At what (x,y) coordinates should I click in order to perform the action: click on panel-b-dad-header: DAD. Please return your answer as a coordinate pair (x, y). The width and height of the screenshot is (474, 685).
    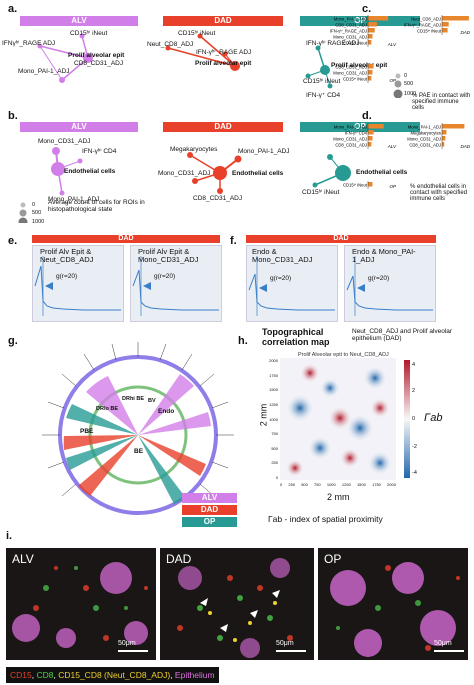
    Looking at the image, I should click on (223, 127).